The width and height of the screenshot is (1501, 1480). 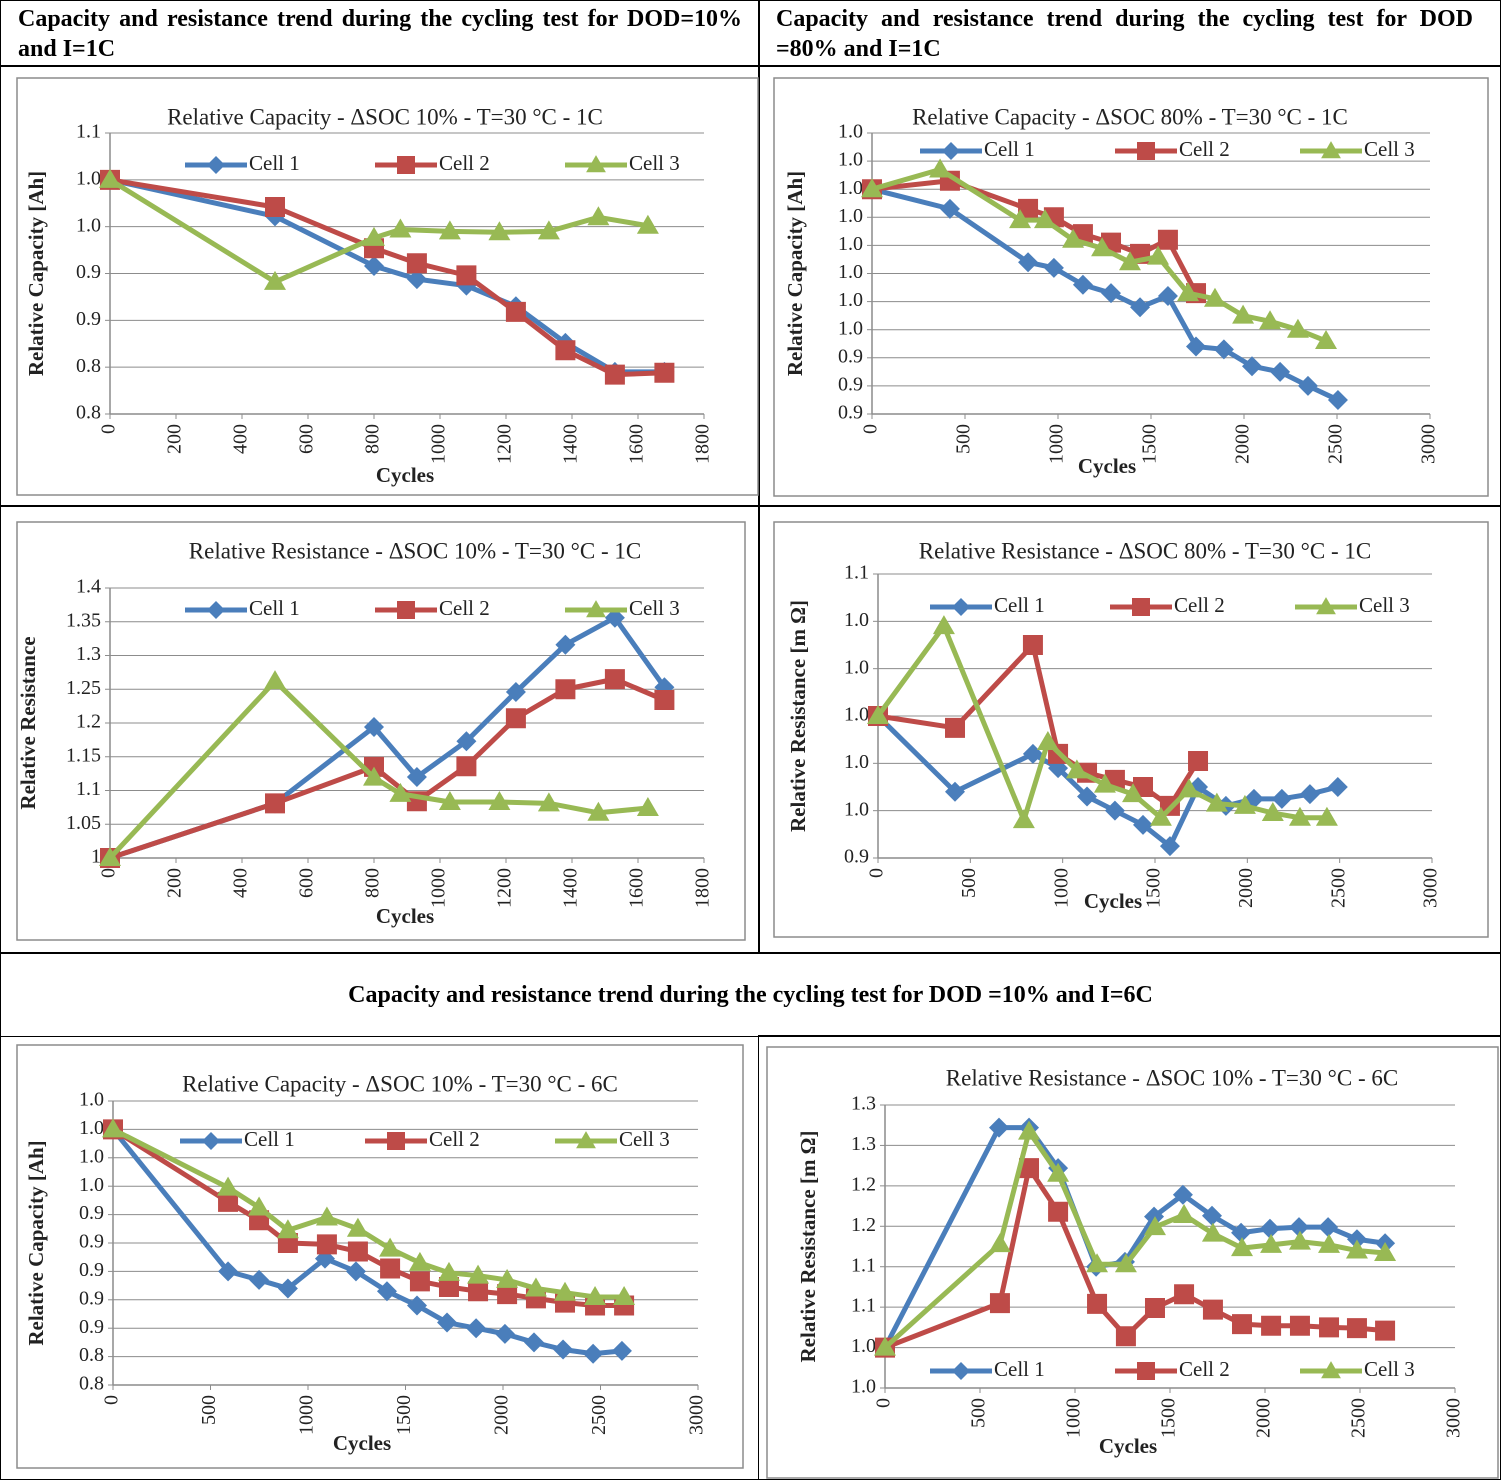 What do you see at coordinates (373, 883) in the screenshot?
I see `x-tick-label: 800` at bounding box center [373, 883].